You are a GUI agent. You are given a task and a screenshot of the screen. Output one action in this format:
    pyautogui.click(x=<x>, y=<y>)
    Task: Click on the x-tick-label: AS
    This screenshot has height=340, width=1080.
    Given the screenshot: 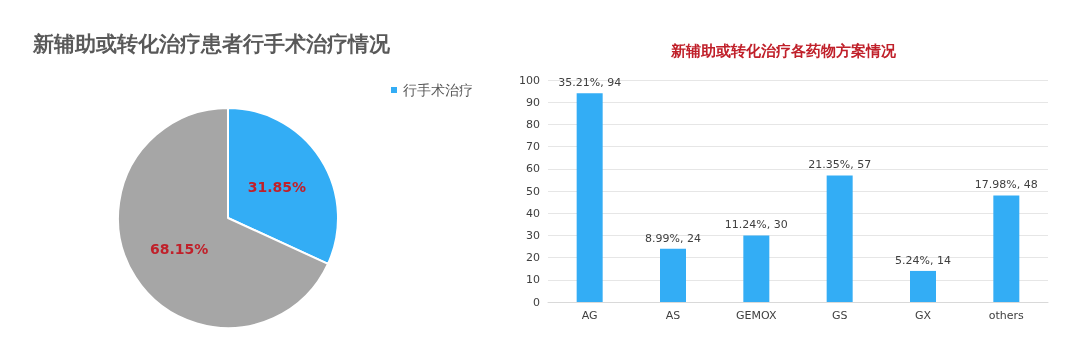 What is the action you would take?
    pyautogui.click(x=673, y=315)
    